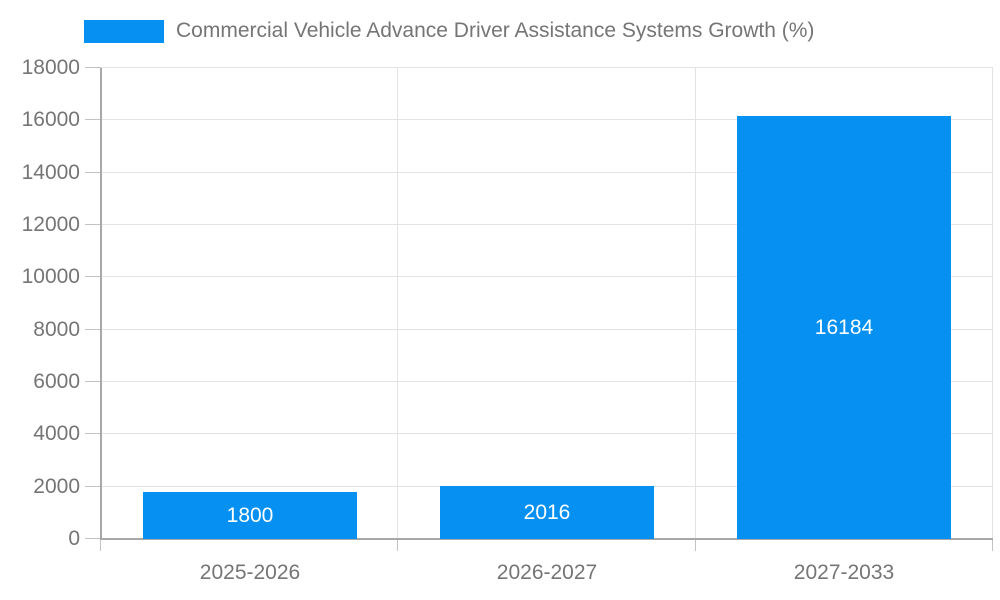  I want to click on y-axis-tick-label: 2000, so click(56, 486).